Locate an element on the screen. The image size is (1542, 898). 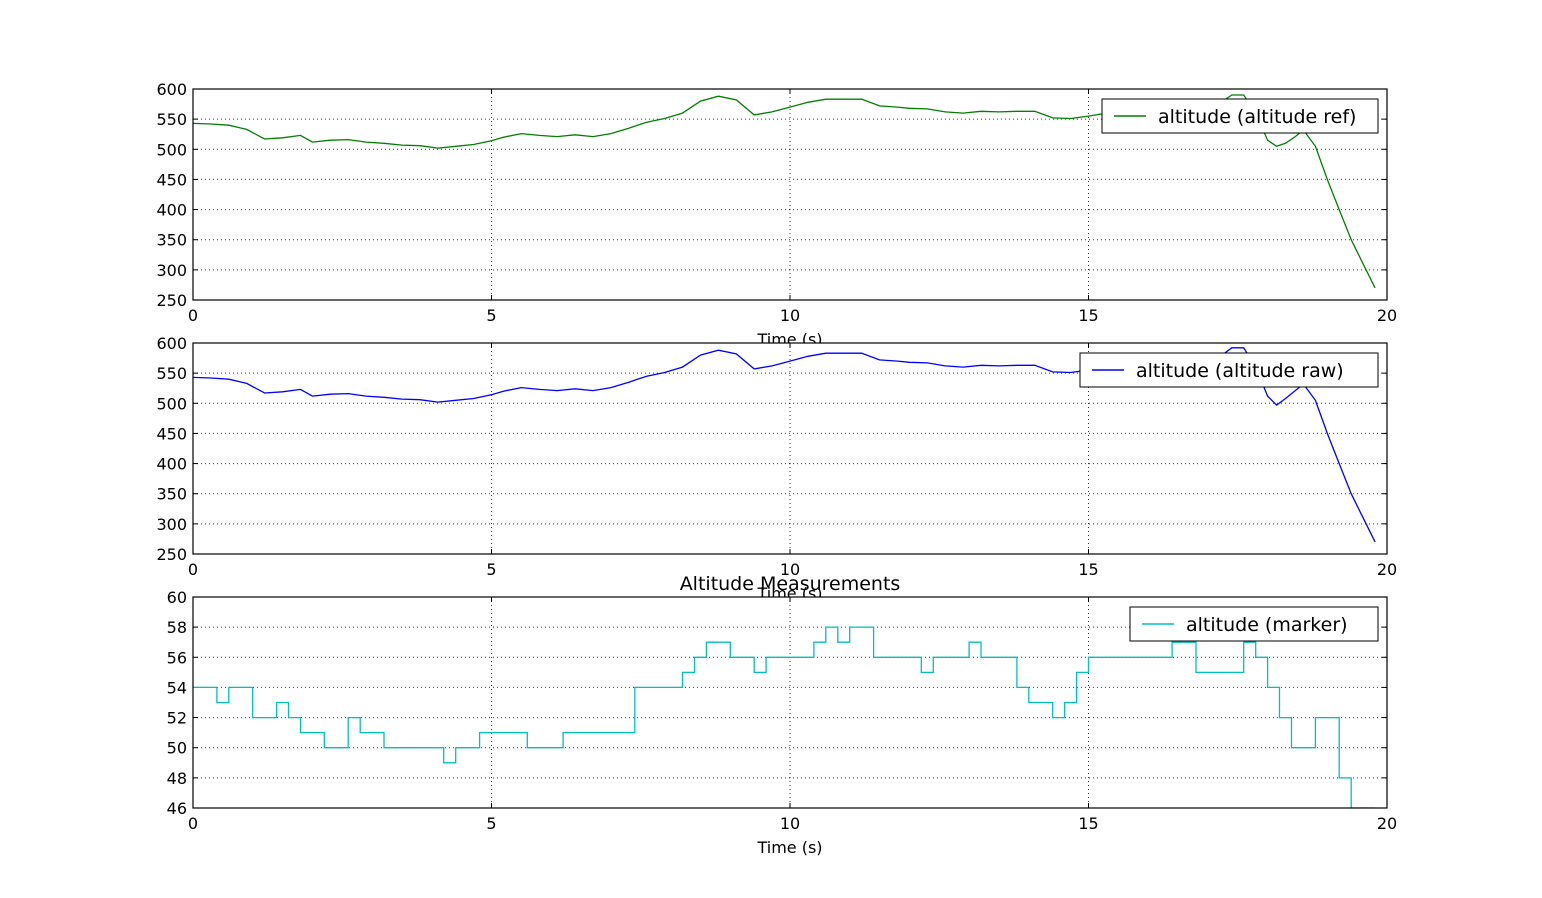
y-tick-label: 48 is located at coordinates (177, 778).